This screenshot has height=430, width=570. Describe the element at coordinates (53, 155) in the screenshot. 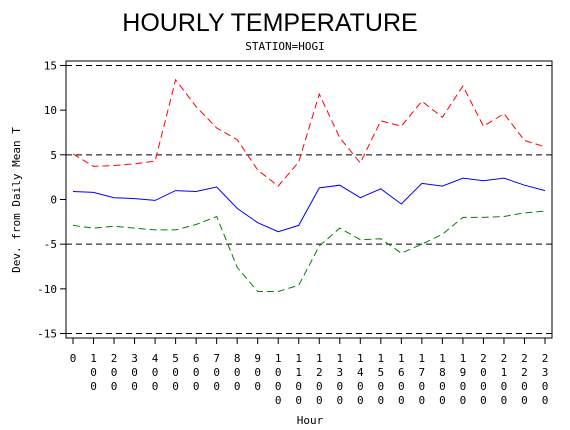

I see `y-tick-label: 5` at that location.